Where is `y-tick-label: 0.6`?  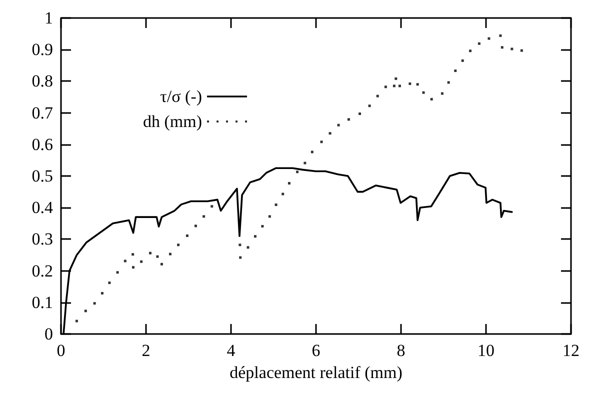 y-tick-label: 0.6 is located at coordinates (42, 144).